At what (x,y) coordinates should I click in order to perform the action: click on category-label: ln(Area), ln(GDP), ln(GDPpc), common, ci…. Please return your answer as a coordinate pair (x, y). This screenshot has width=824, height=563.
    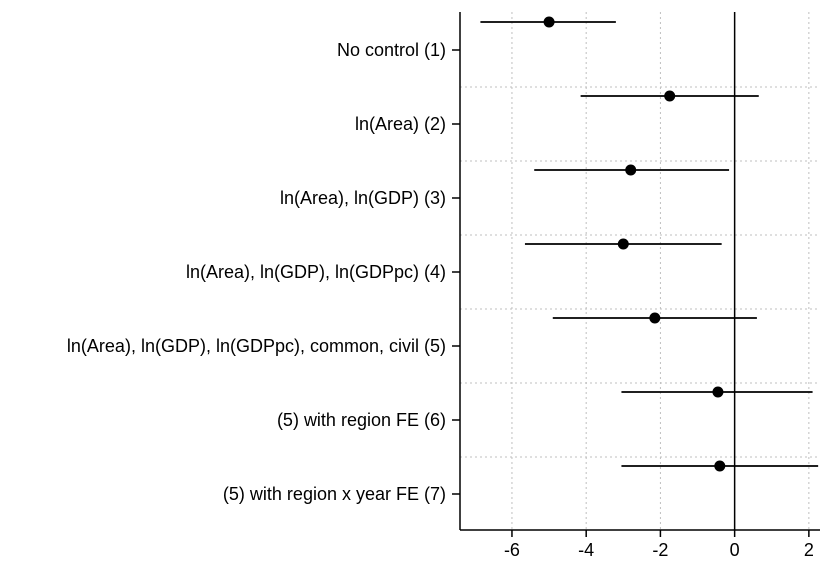
    Looking at the image, I should click on (256, 346).